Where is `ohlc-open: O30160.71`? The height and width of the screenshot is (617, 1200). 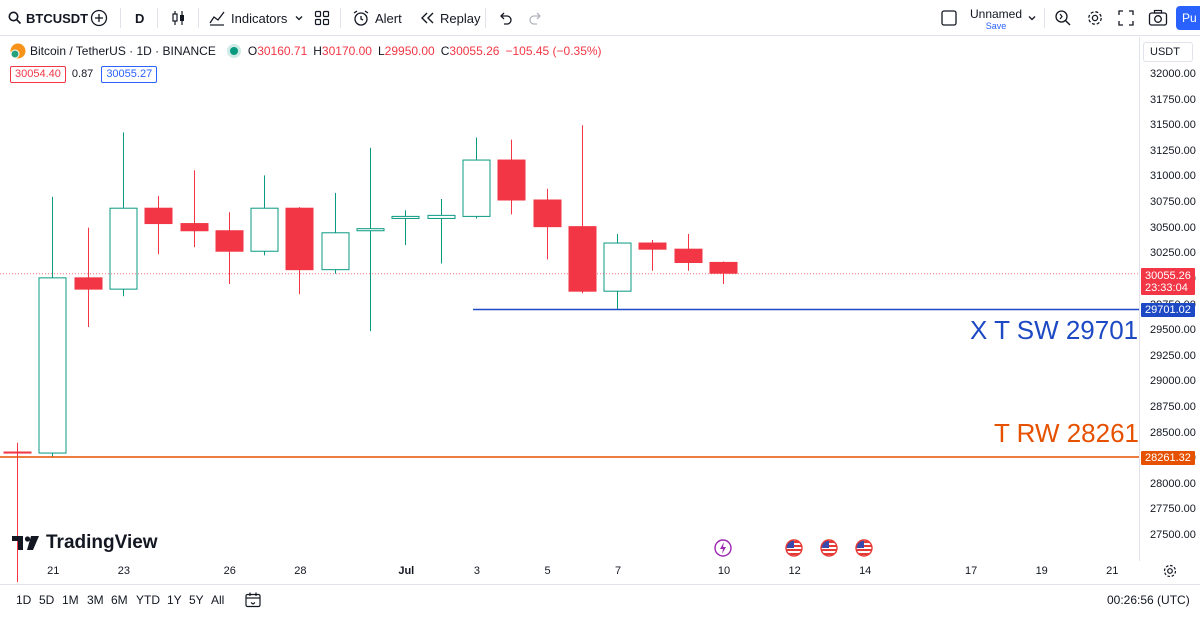
ohlc-open: O30160.71 is located at coordinates (277, 51).